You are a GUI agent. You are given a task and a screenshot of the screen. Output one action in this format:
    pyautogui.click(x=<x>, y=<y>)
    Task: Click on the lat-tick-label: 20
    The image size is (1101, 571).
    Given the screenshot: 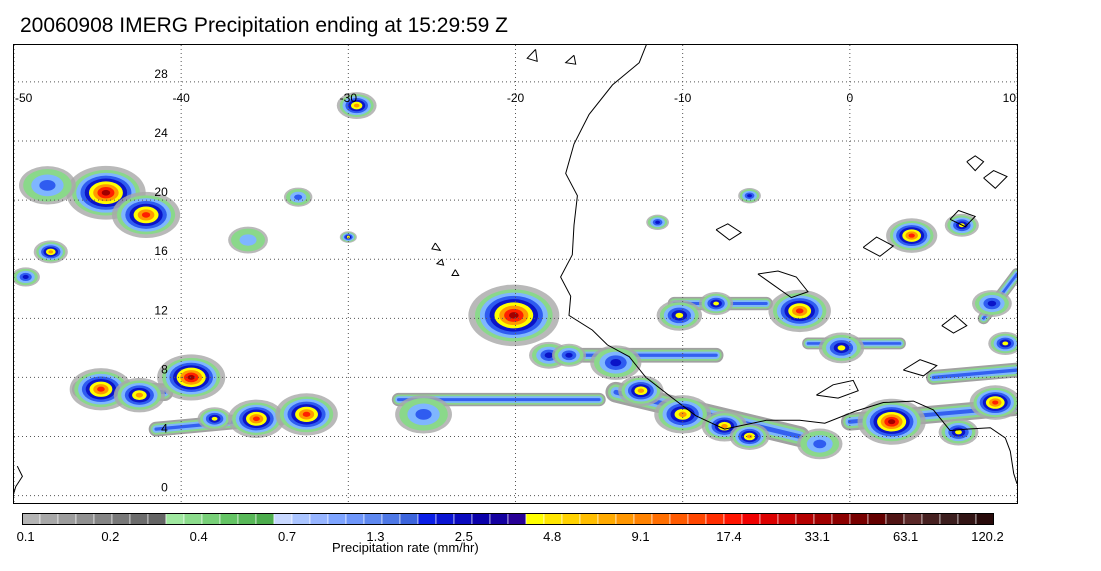 What is the action you would take?
    pyautogui.click(x=161, y=192)
    